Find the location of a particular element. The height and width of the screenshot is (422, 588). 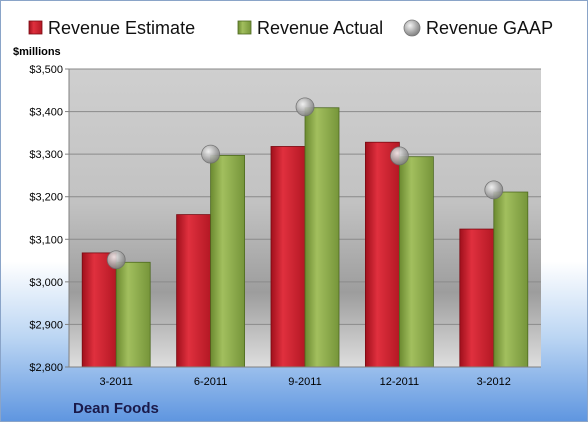

legend-swatch-actual is located at coordinates (244, 27).